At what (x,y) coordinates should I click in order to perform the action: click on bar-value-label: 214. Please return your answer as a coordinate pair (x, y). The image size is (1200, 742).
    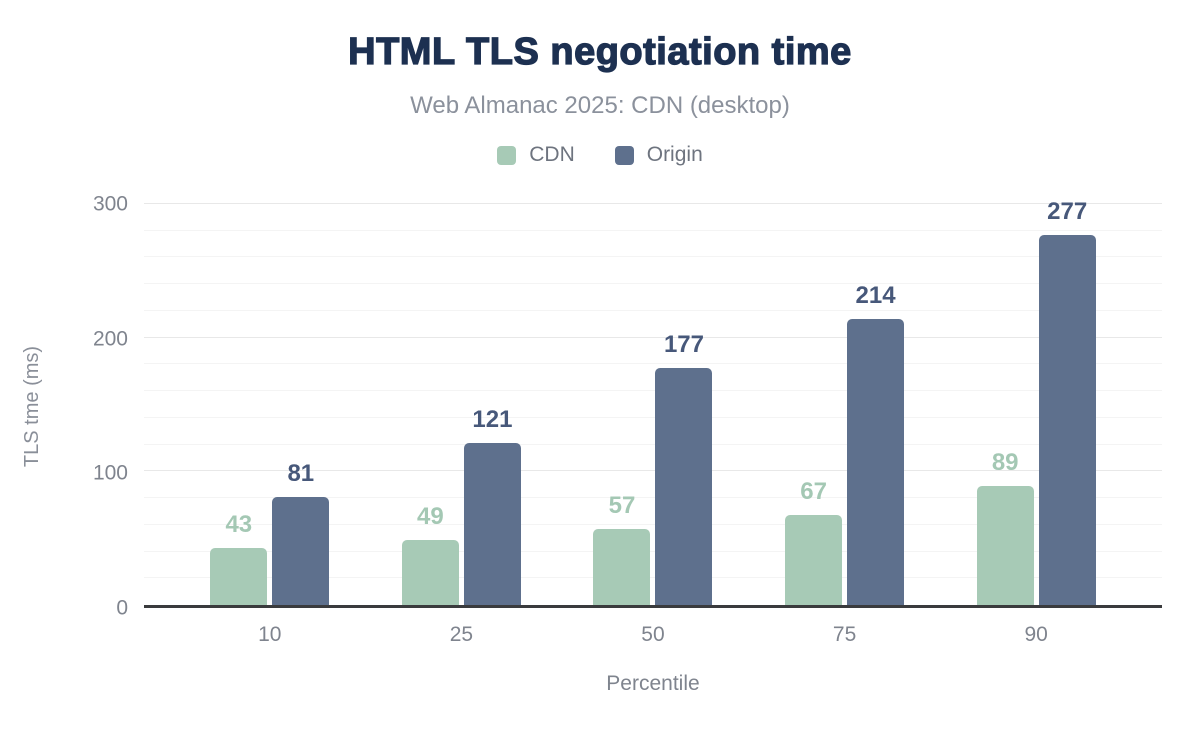
    Looking at the image, I should click on (875, 295).